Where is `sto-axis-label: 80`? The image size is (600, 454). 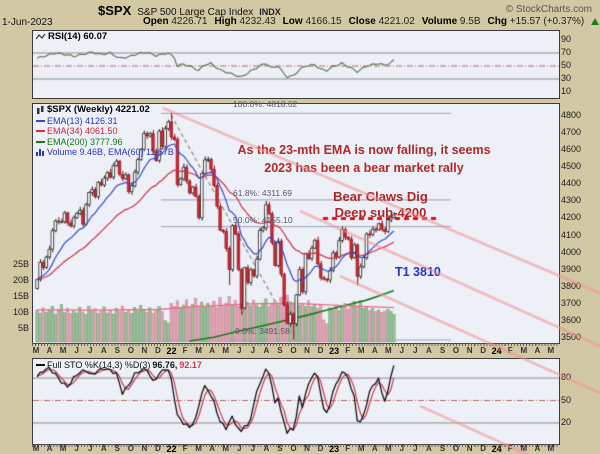 sto-axis-label: 80 is located at coordinates (566, 377).